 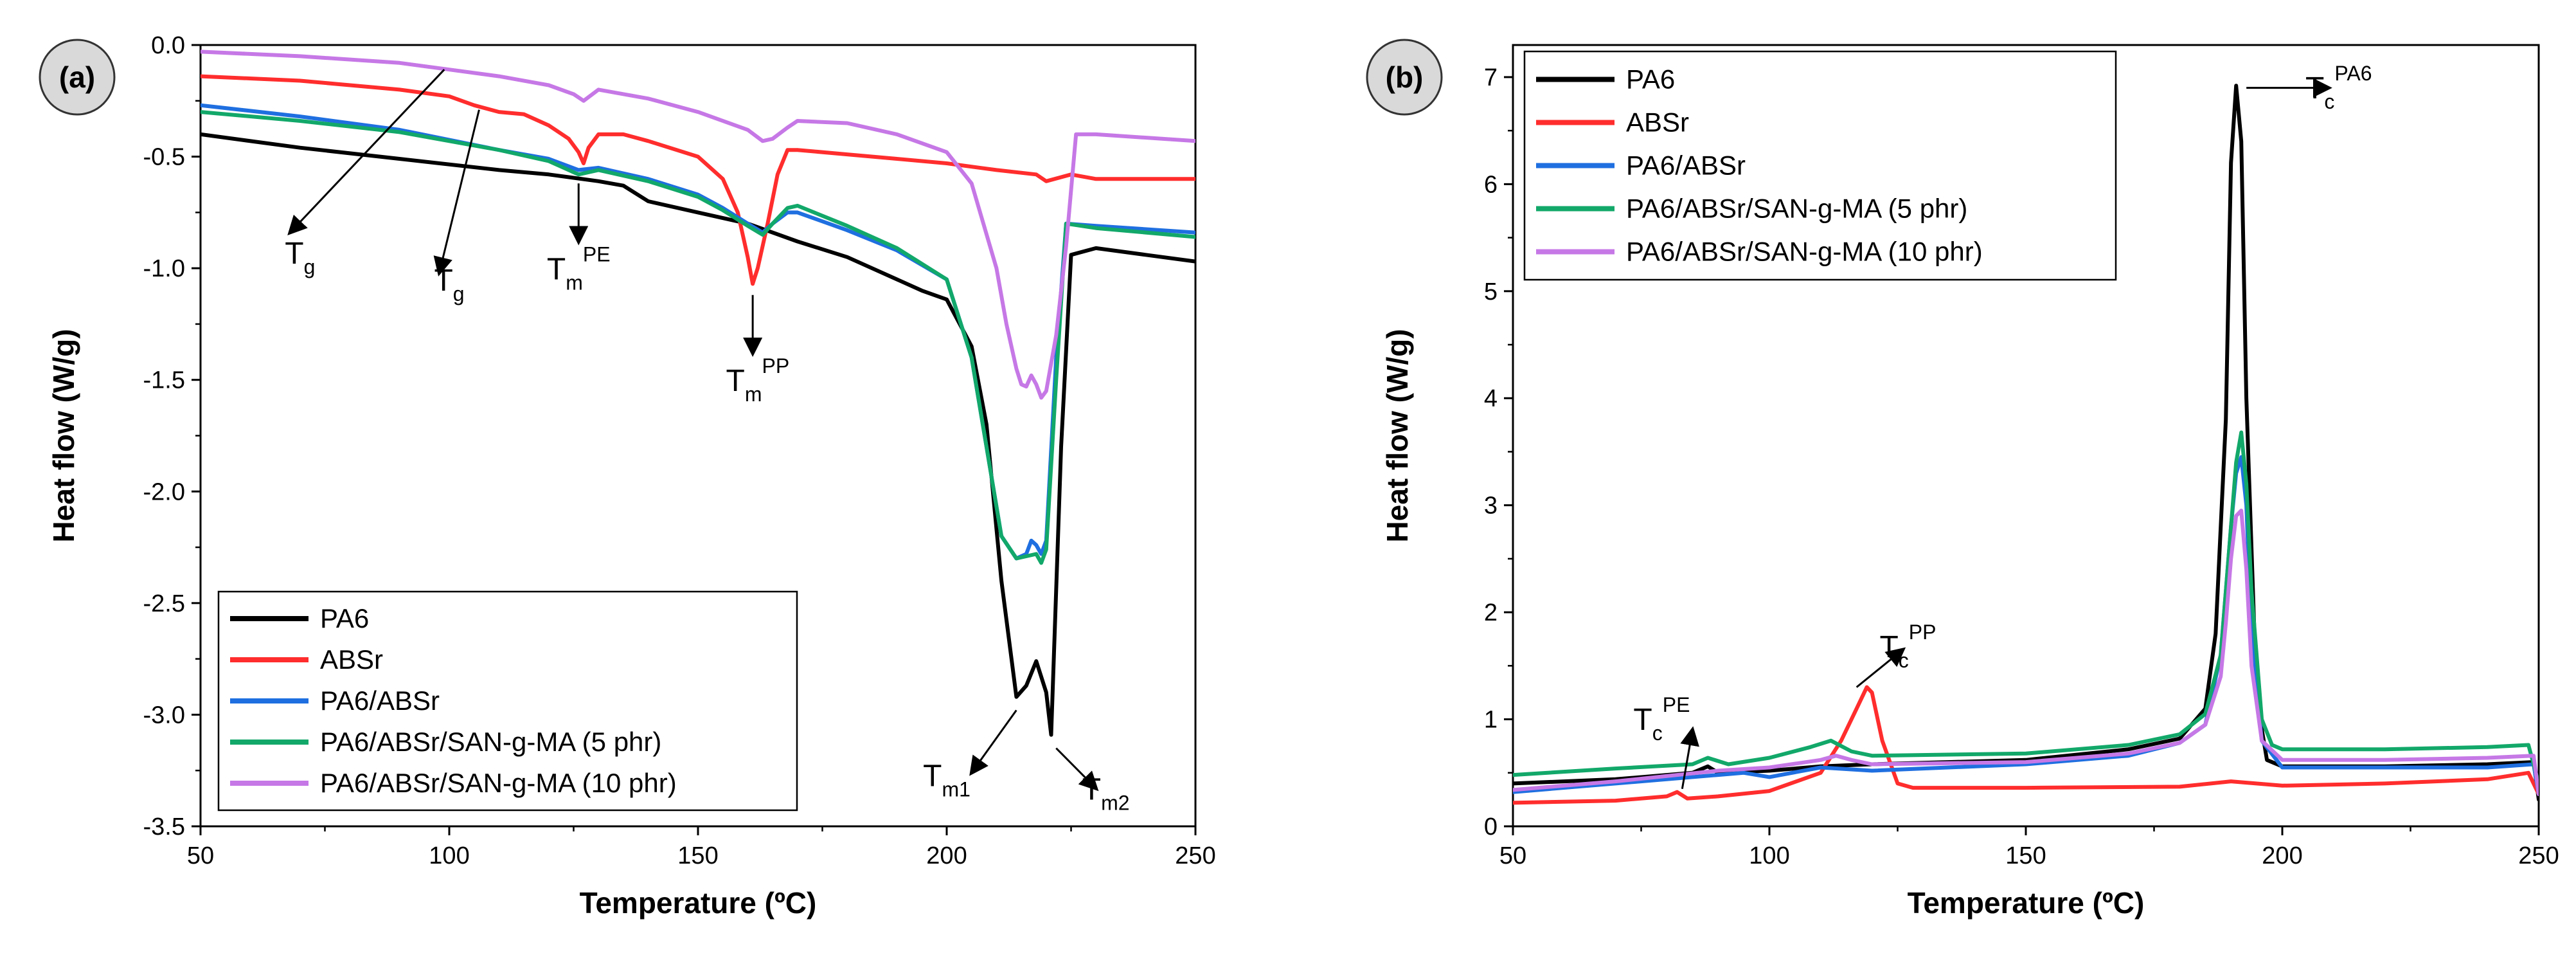 I want to click on panel-label: (b), so click(x=1405, y=77).